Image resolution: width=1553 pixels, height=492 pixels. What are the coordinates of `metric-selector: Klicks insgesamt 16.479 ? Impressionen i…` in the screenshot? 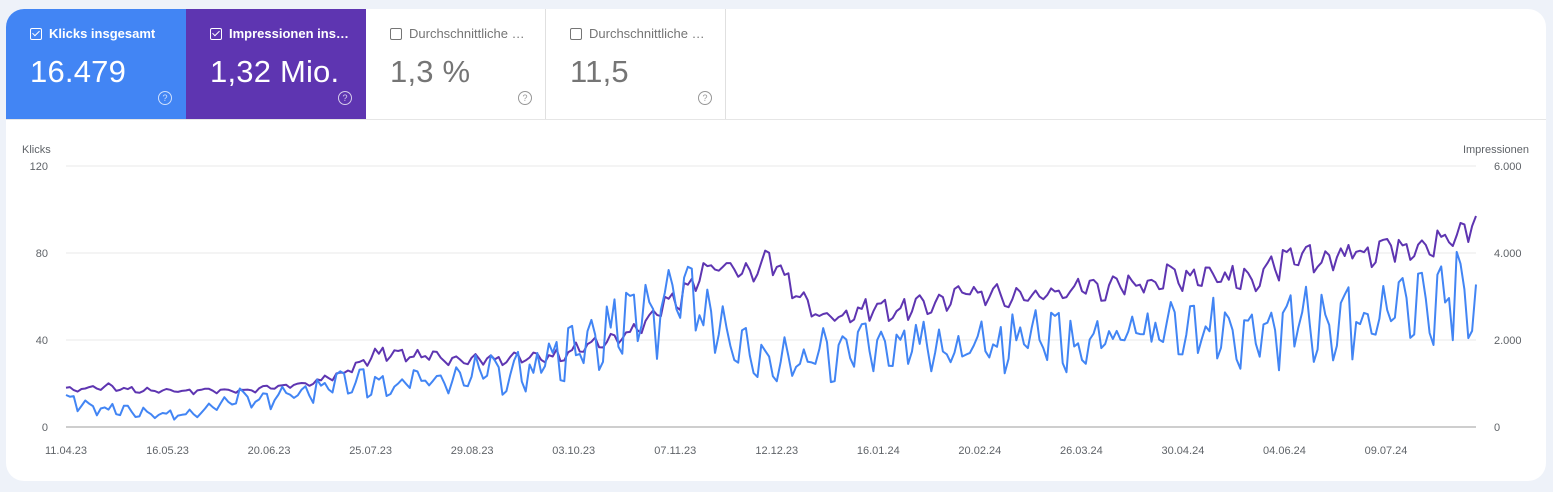 It's located at (366, 64).